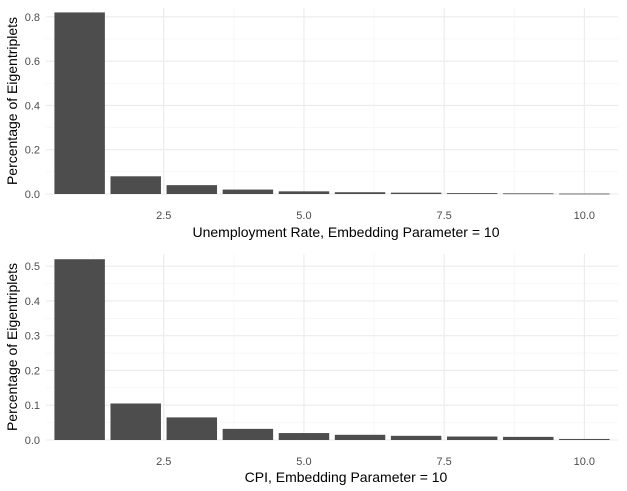  Describe the element at coordinates (32, 106) in the screenshot. I see `unemployment-y-tick-label: 0.4` at that location.